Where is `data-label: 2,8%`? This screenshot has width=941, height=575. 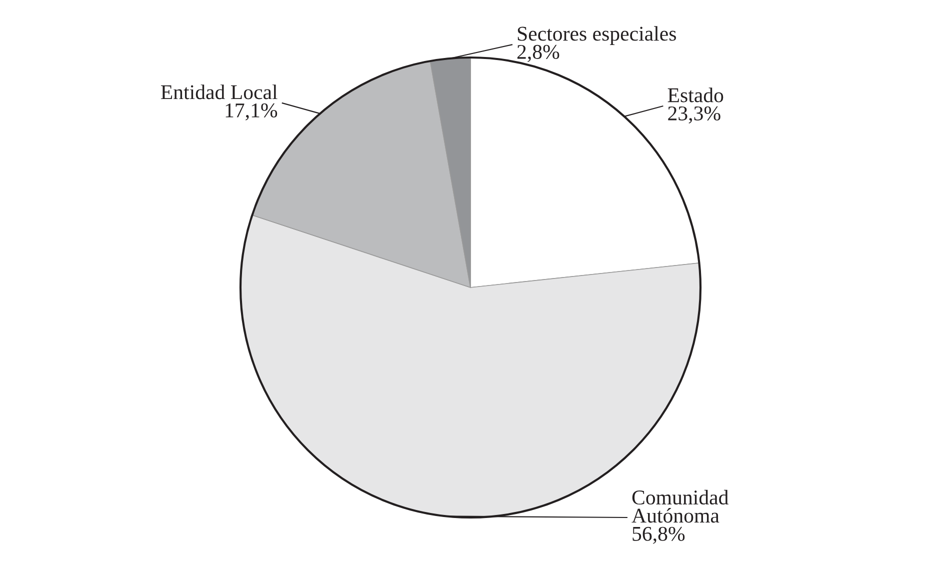
data-label: 2,8% is located at coordinates (538, 53).